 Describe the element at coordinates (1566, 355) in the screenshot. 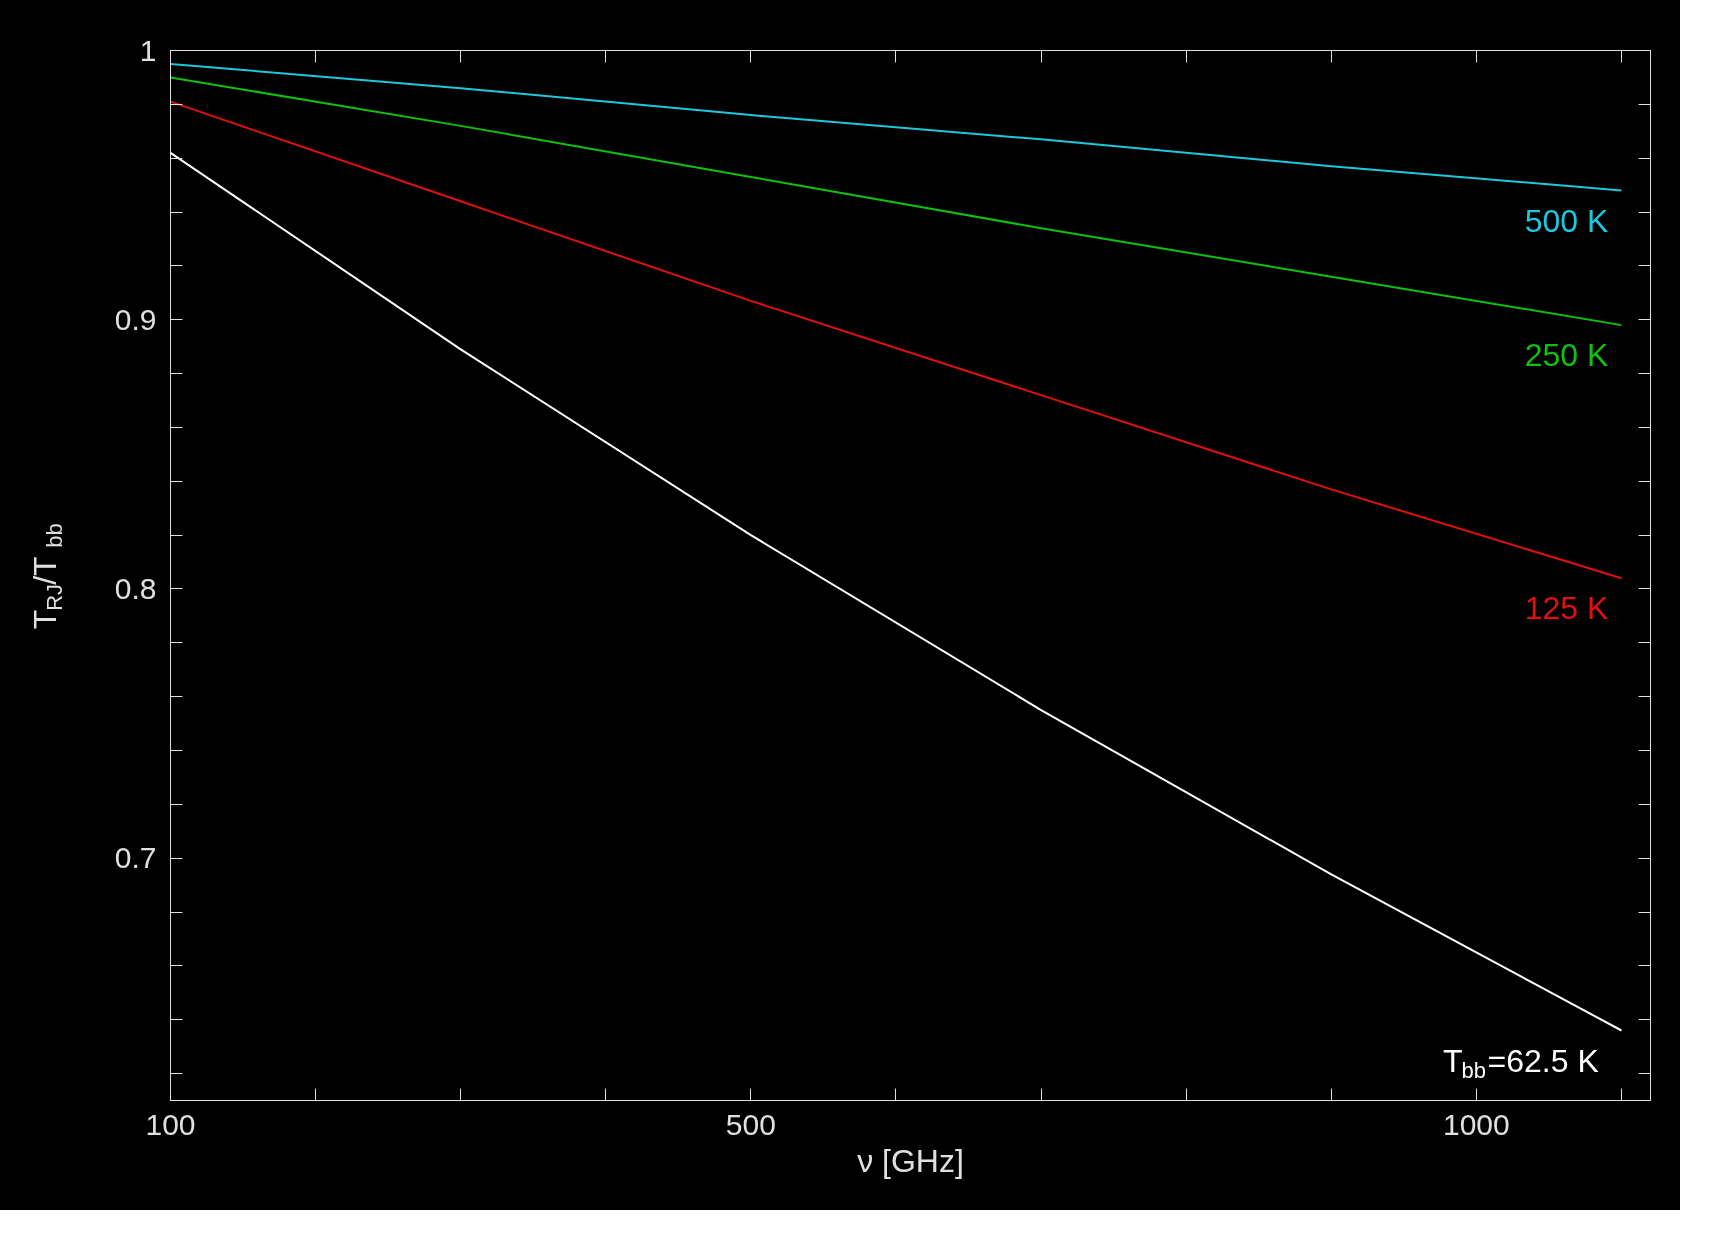

I see `series-label: 250 K` at that location.